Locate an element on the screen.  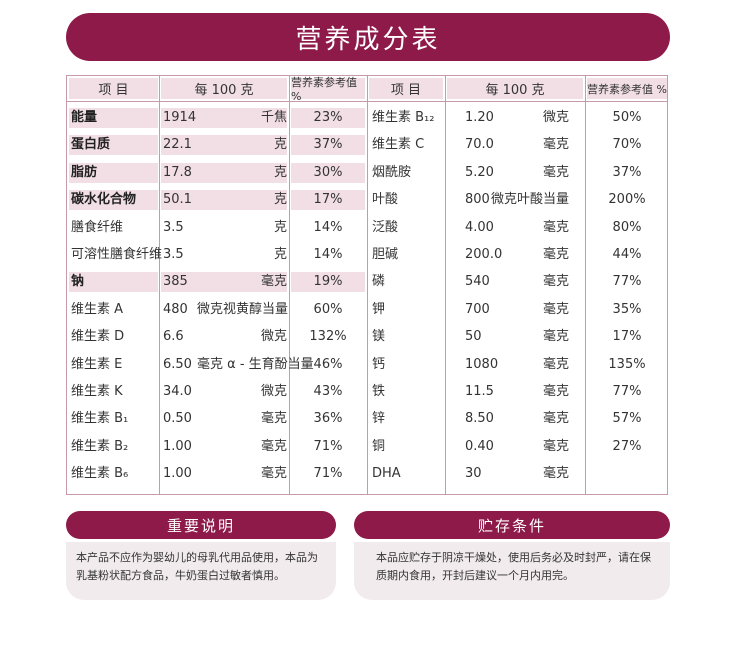
storage-banner: 贮存条件 is located at coordinates (512, 525).